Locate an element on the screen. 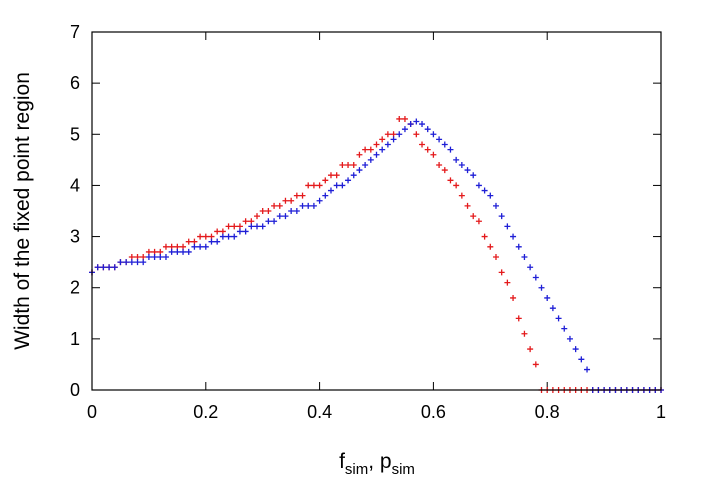 This screenshot has height=494, width=706. y-tick-label-0: 0 is located at coordinates (75, 390).